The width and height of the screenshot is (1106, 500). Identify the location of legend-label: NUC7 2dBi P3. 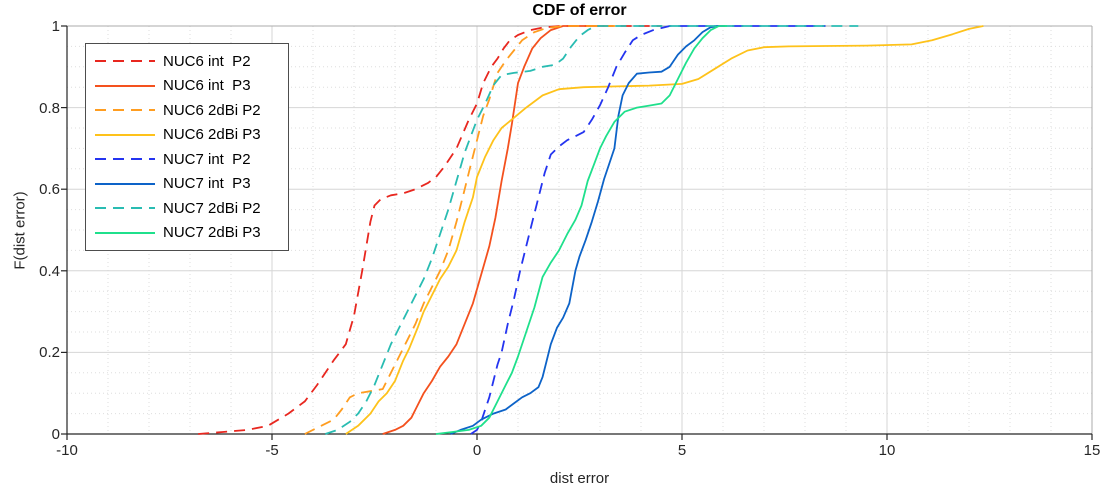
(212, 233).